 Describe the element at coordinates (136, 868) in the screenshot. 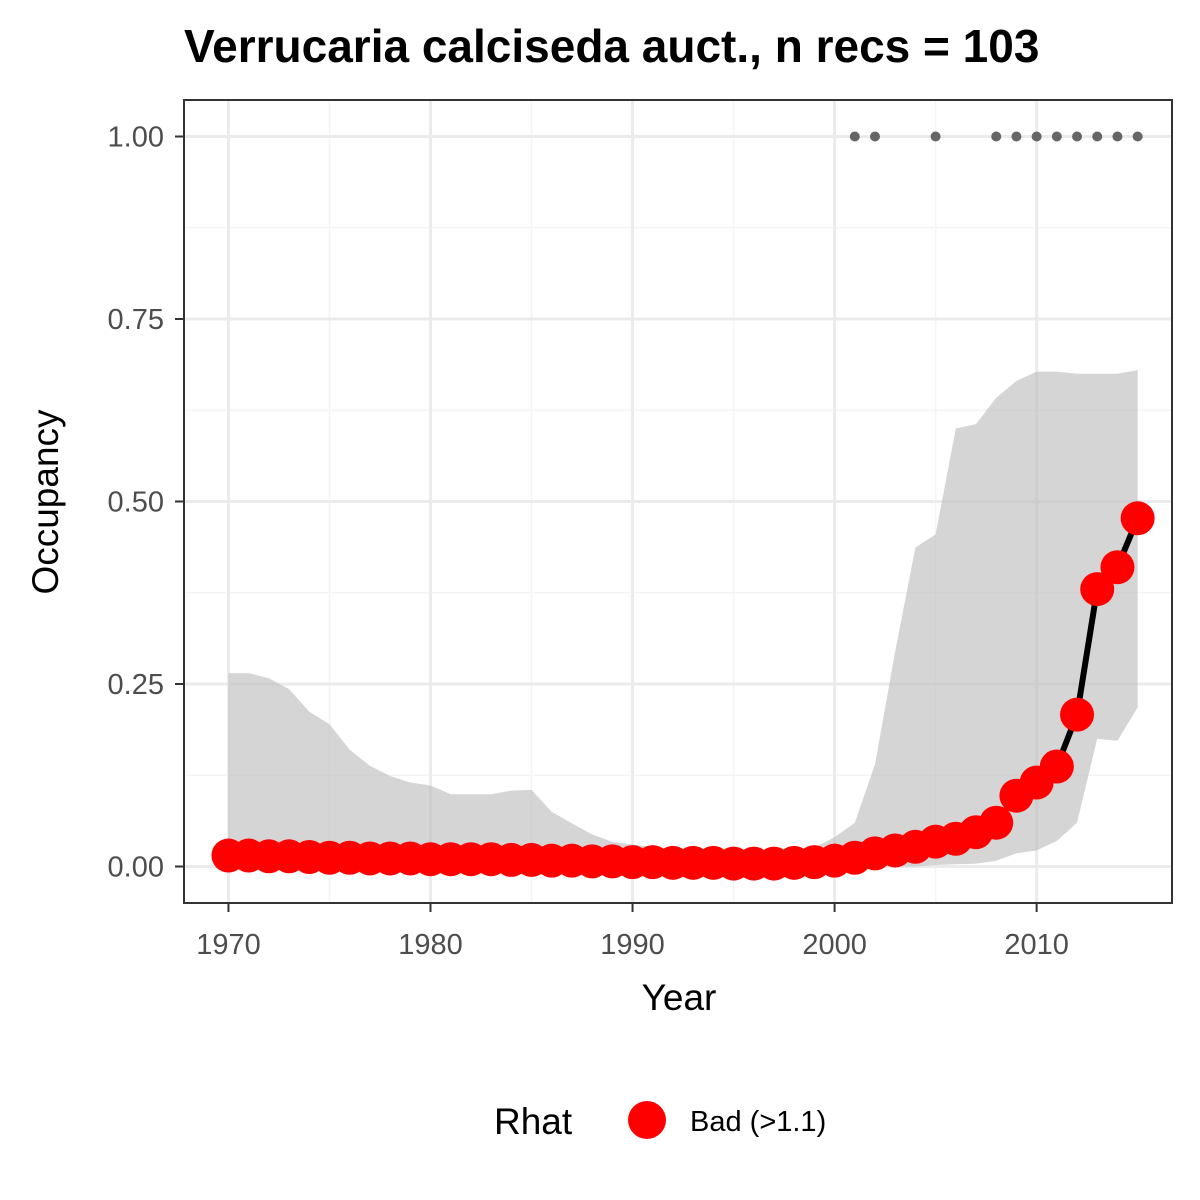

I see `y-tick-label: 0.00` at that location.